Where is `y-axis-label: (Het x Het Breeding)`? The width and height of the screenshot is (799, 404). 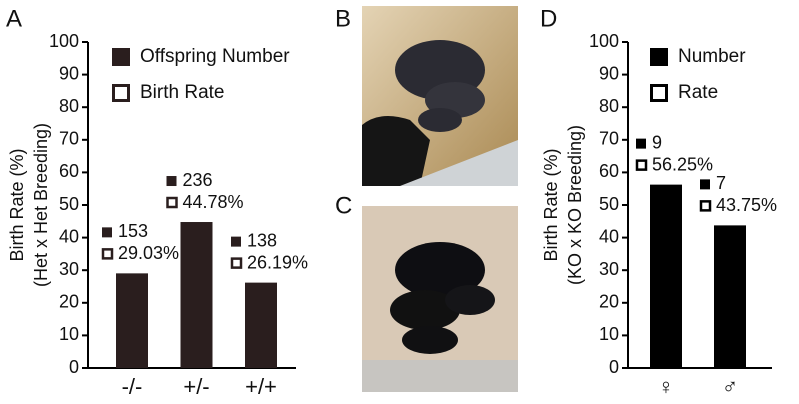
y-axis-label: (Het x Het Breeding) is located at coordinates (41, 205).